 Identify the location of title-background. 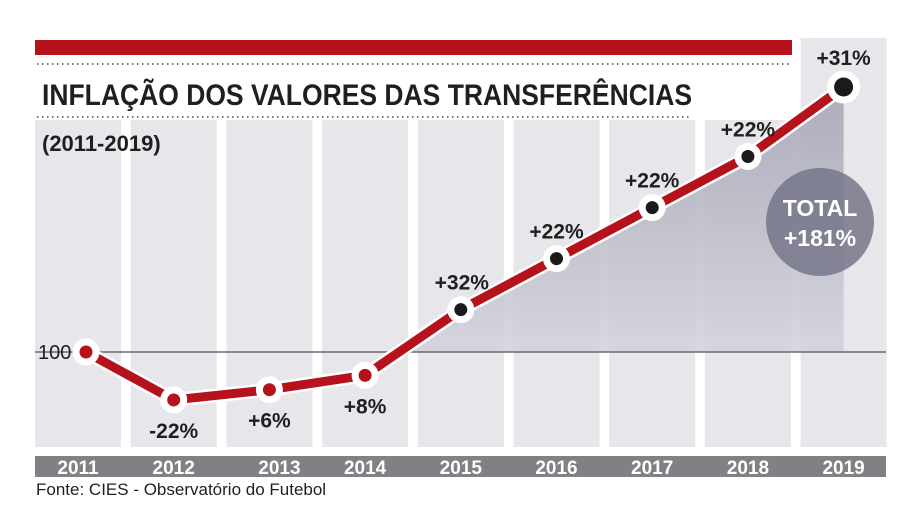
(365, 91).